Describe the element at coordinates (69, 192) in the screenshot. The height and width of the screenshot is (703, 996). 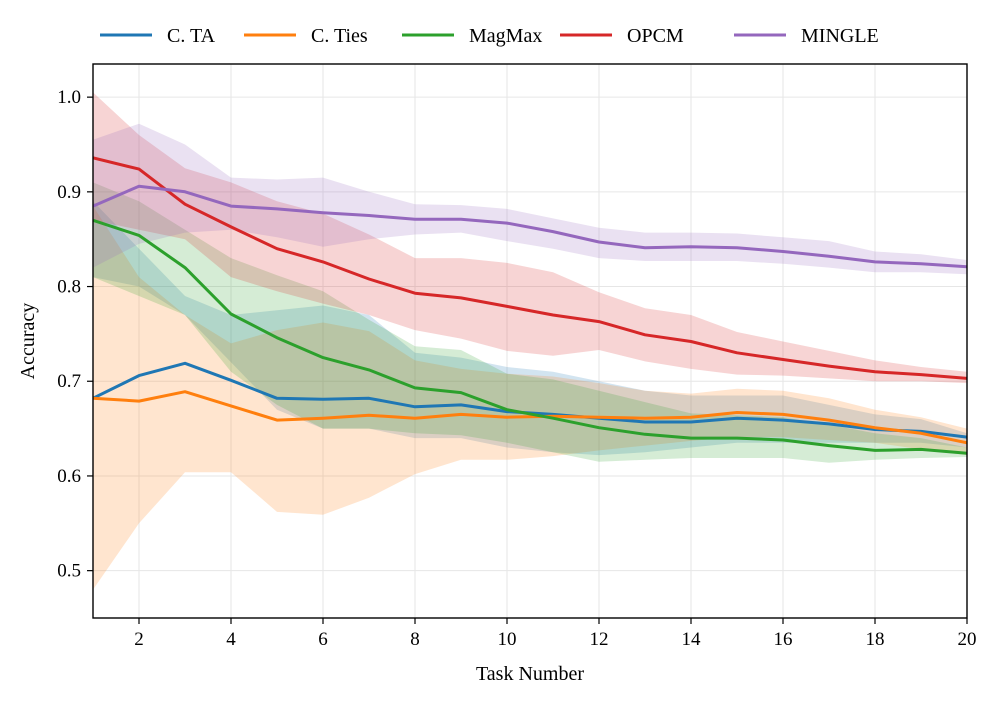
I see `y-tick-label: 0.9` at that location.